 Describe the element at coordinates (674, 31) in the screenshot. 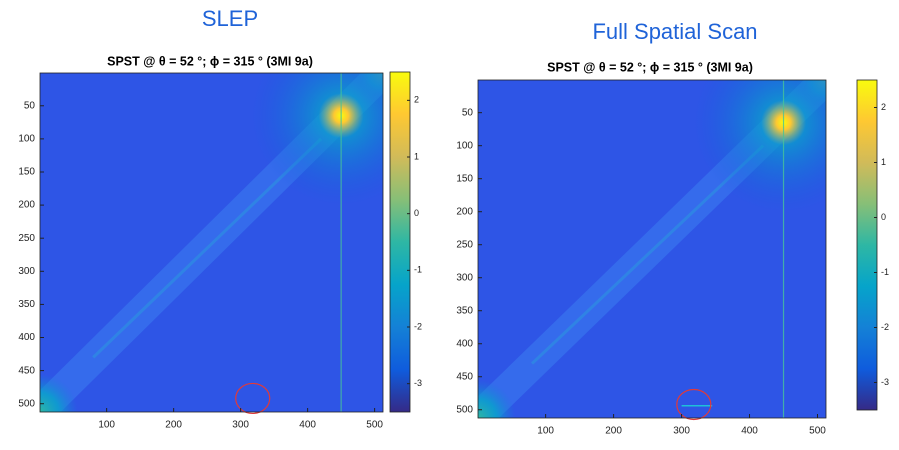

I see `panel-heading: Full Spatial Scan` at that location.